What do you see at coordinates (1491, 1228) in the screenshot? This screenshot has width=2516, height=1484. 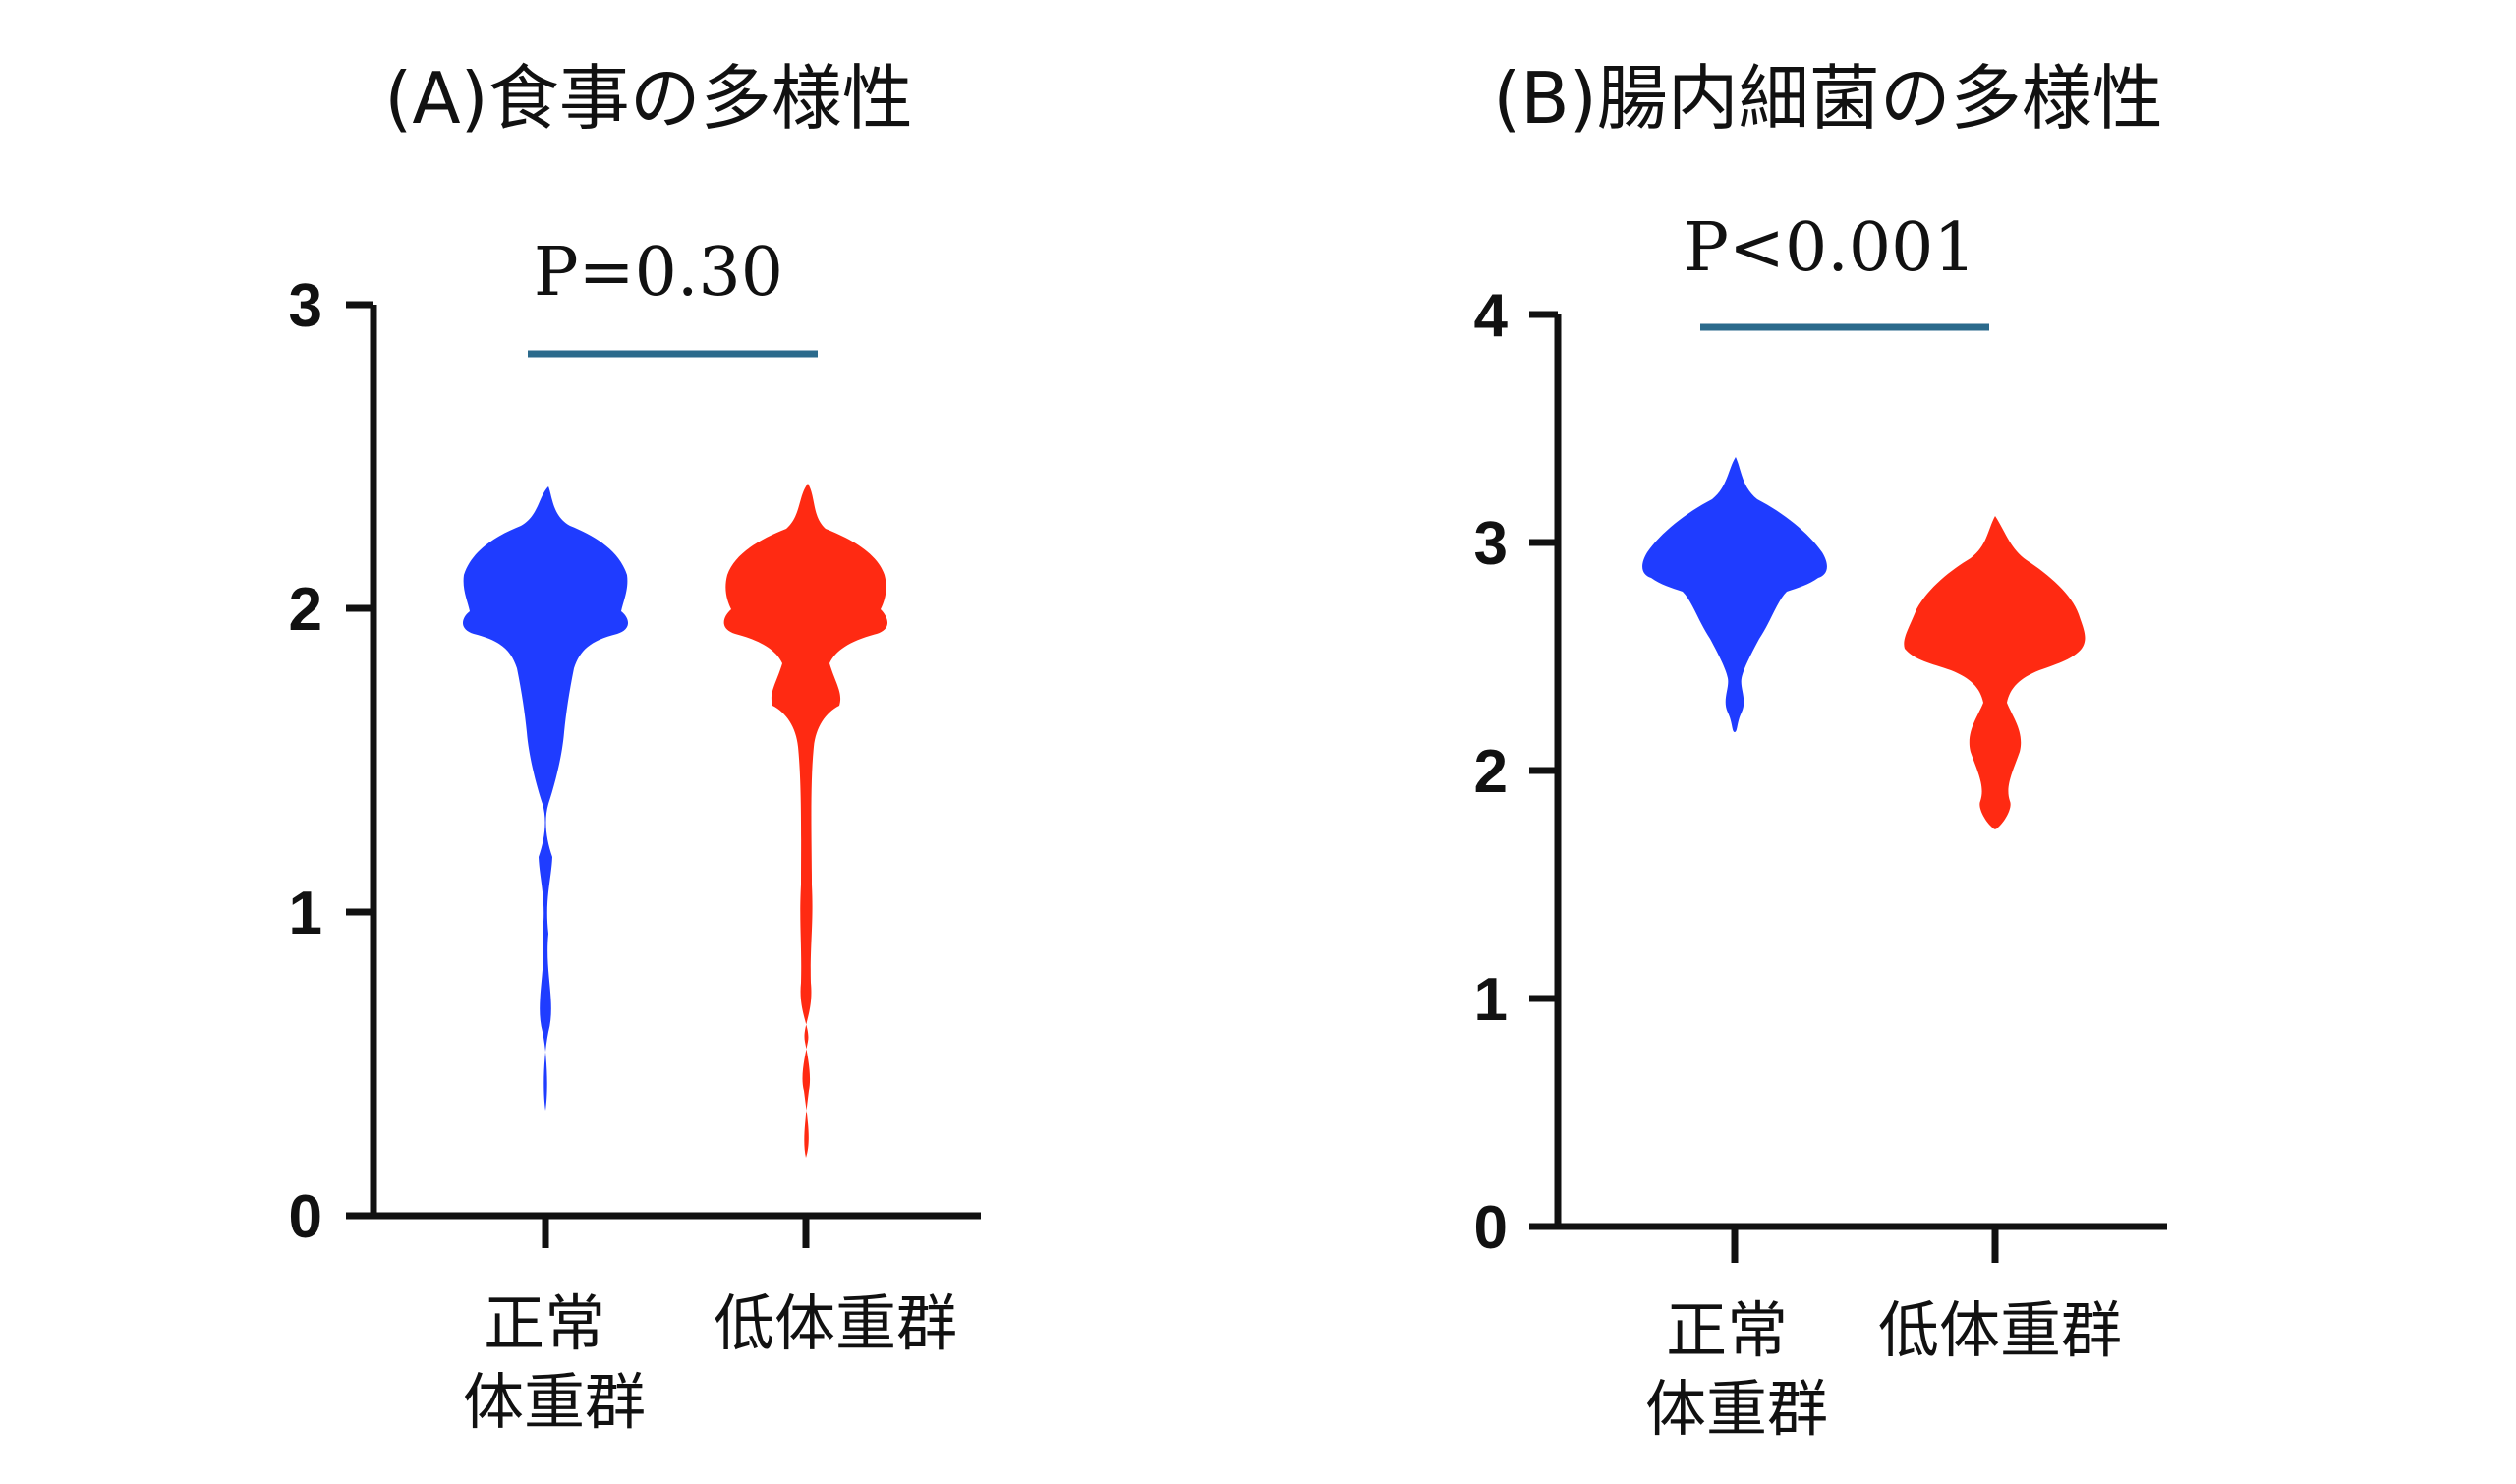 I see `panel-b-tick-label: 0` at bounding box center [1491, 1228].